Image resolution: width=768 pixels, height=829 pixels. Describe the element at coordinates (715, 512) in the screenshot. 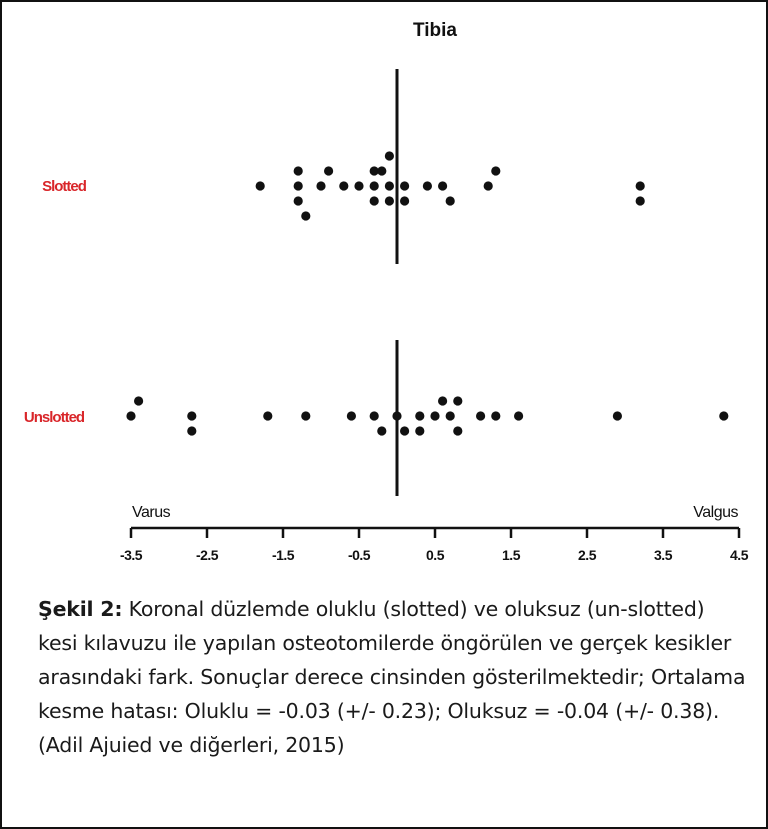

I see `valgus-label: Valgus` at that location.